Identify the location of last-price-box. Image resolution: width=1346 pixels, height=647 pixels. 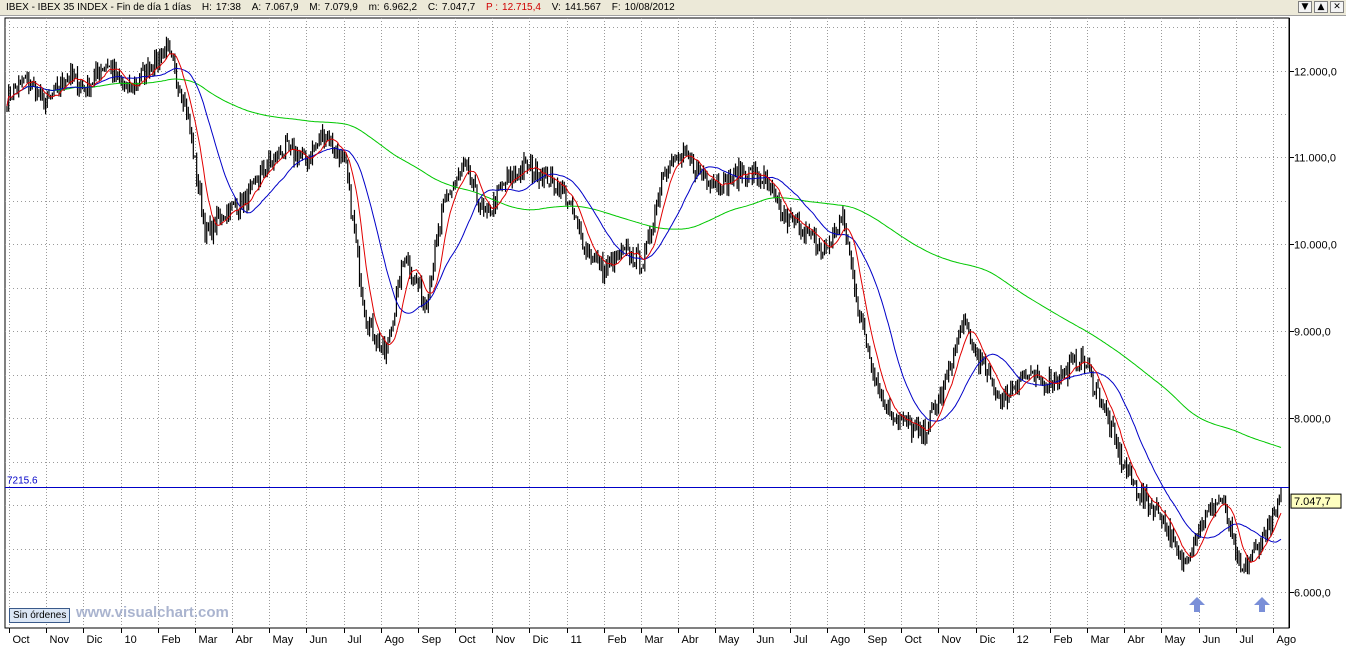
(1316, 501).